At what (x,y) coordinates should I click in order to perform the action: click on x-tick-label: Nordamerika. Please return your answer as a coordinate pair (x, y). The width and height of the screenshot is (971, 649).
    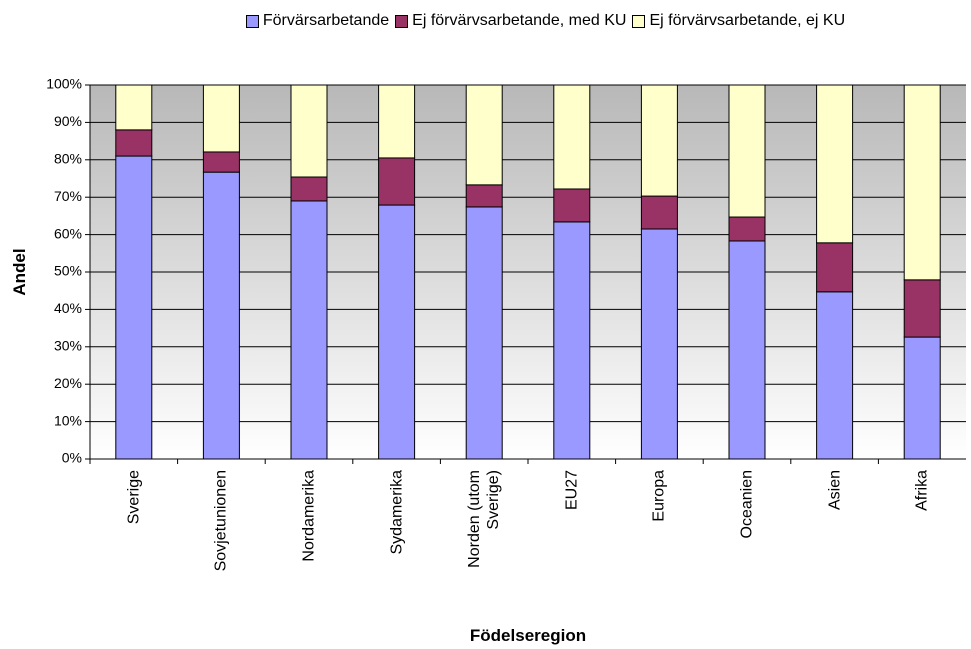
    Looking at the image, I should click on (309, 516).